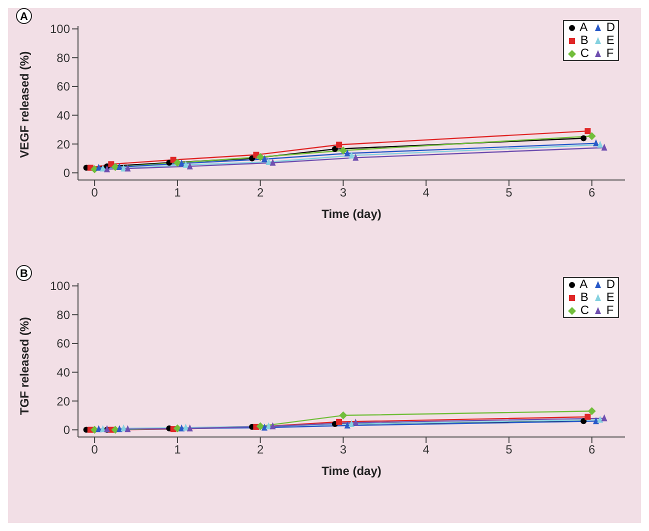 Image resolution: width=649 pixels, height=531 pixels. I want to click on y-axis-title: TGF released (%), so click(24, 365).